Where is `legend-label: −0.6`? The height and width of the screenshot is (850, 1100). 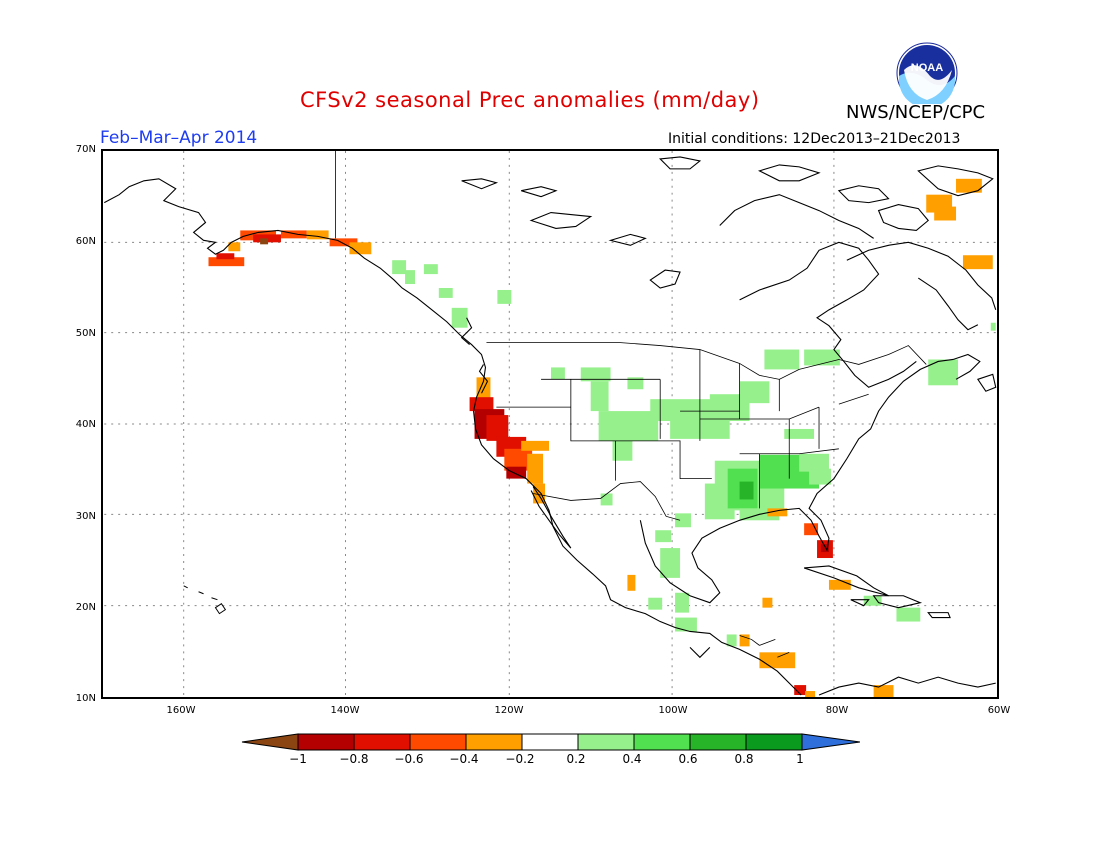
legend-label: −0.6 is located at coordinates (409, 759).